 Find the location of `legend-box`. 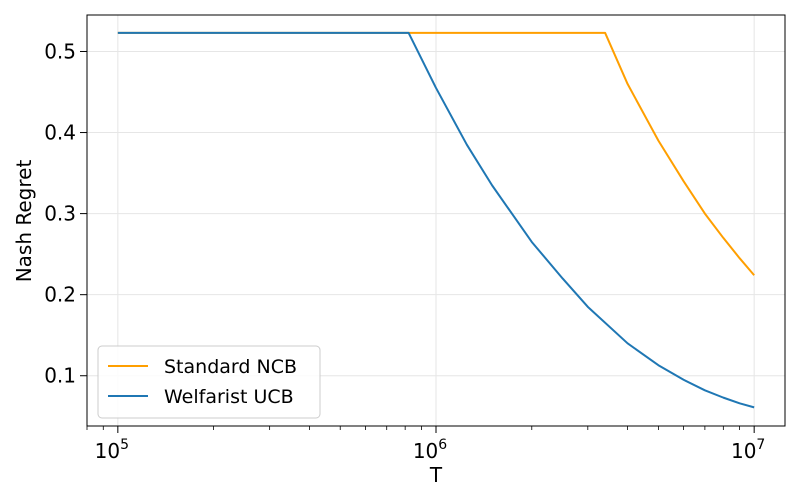

legend-box is located at coordinates (209, 382).